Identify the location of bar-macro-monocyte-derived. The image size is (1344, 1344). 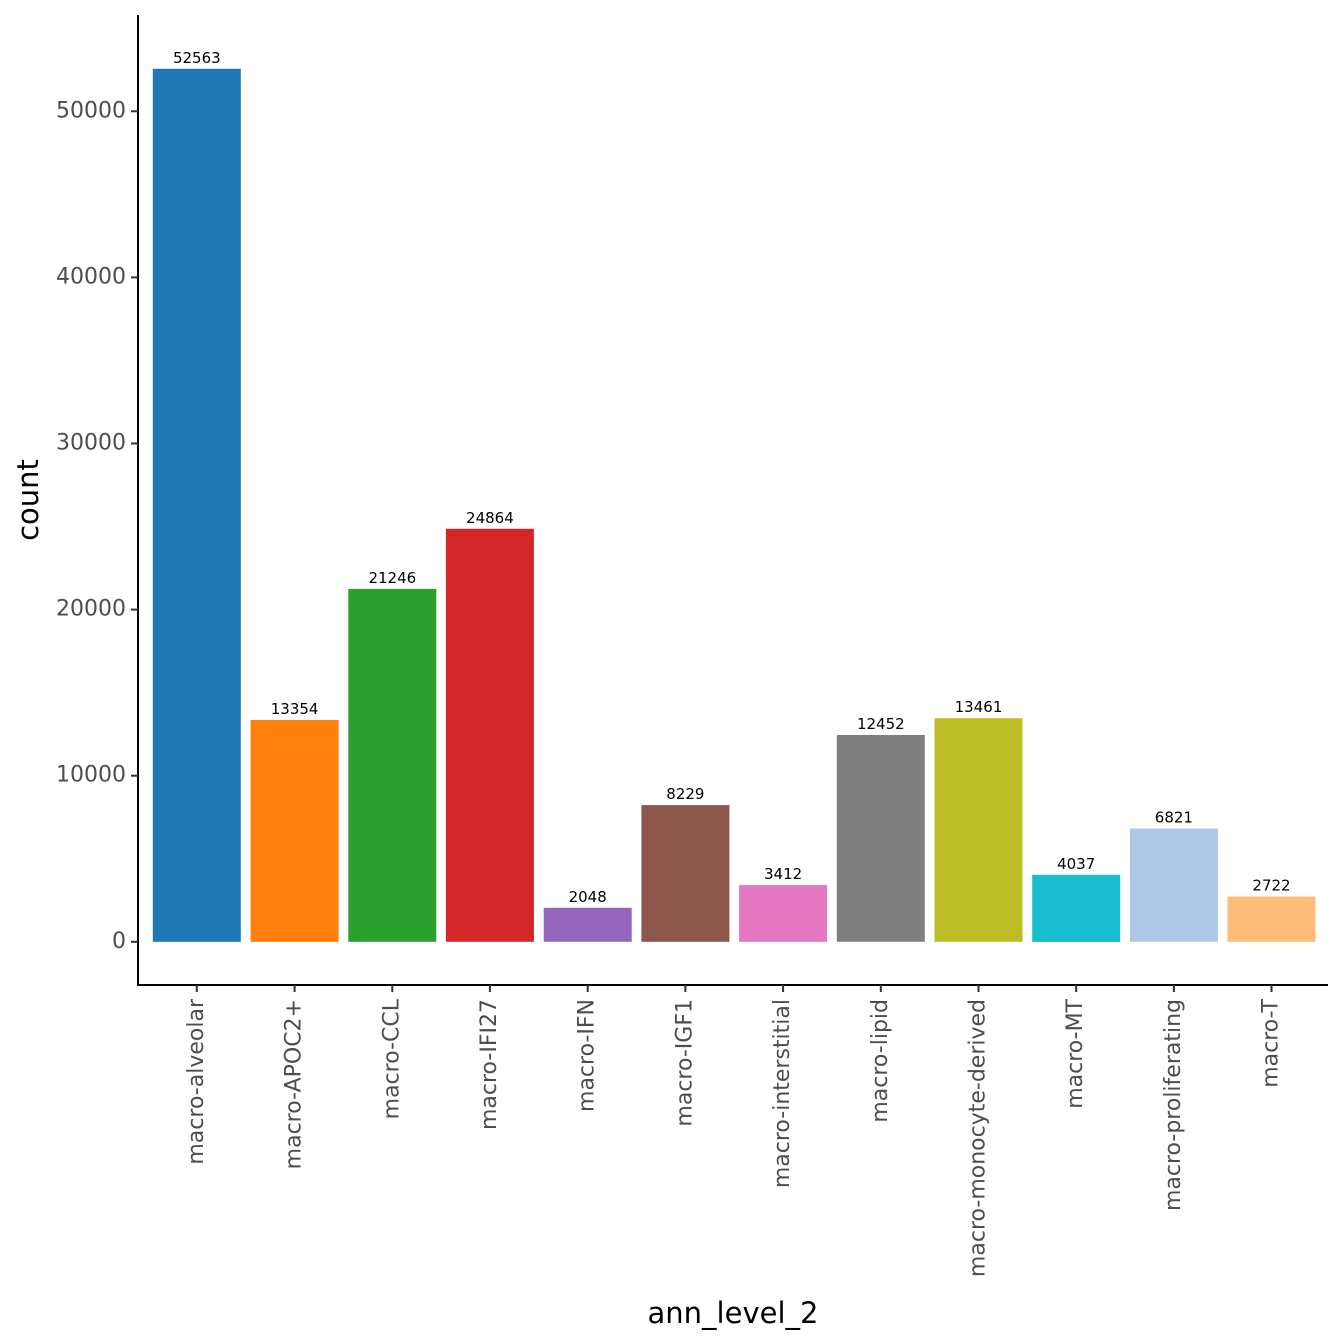
(978, 830).